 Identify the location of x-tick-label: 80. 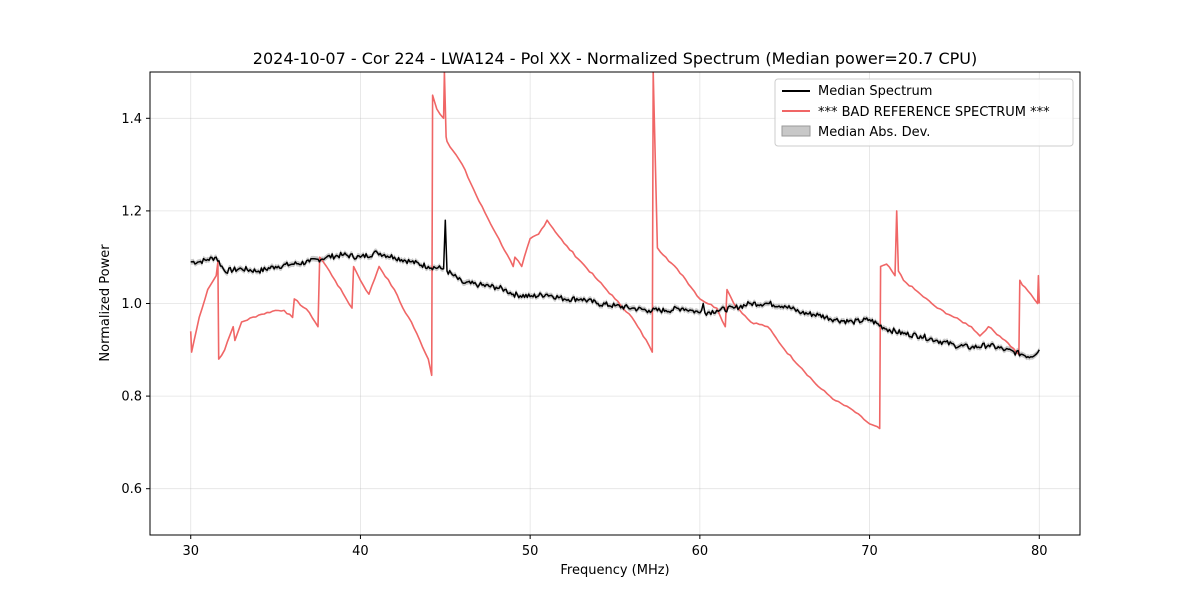
(1039, 551).